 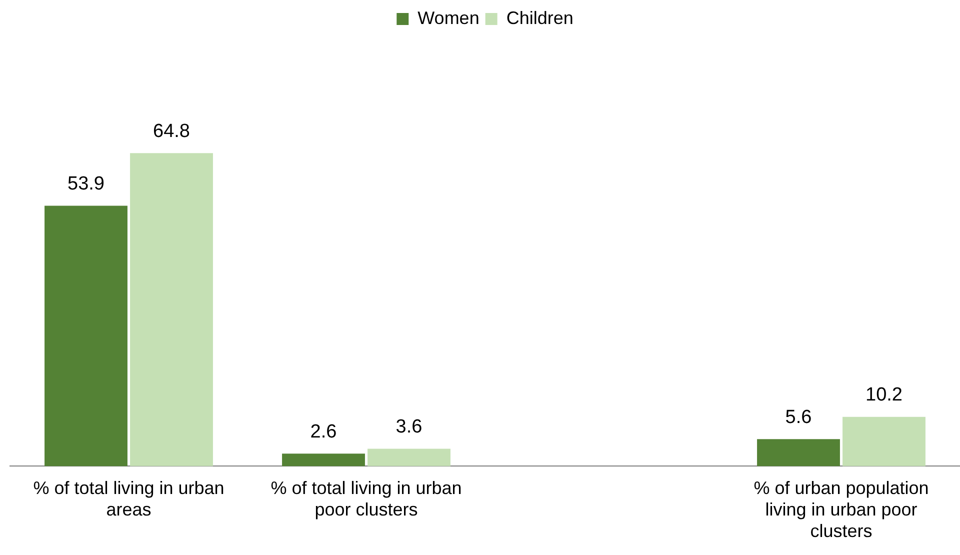 I want to click on data-label: 5.6, so click(x=798, y=417).